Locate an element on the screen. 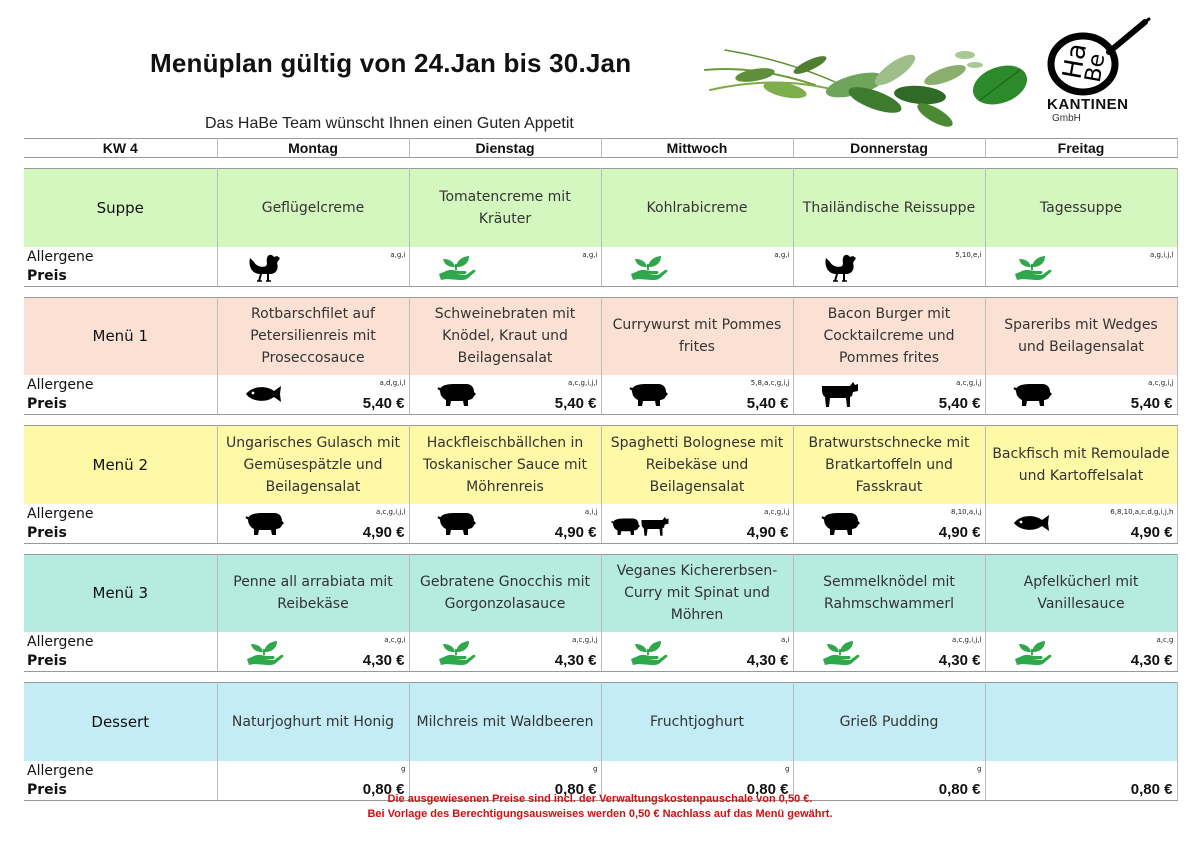 This screenshot has height=848, width=1200. dish-info: a,c,g,i,j 4,90 € is located at coordinates (697, 523).